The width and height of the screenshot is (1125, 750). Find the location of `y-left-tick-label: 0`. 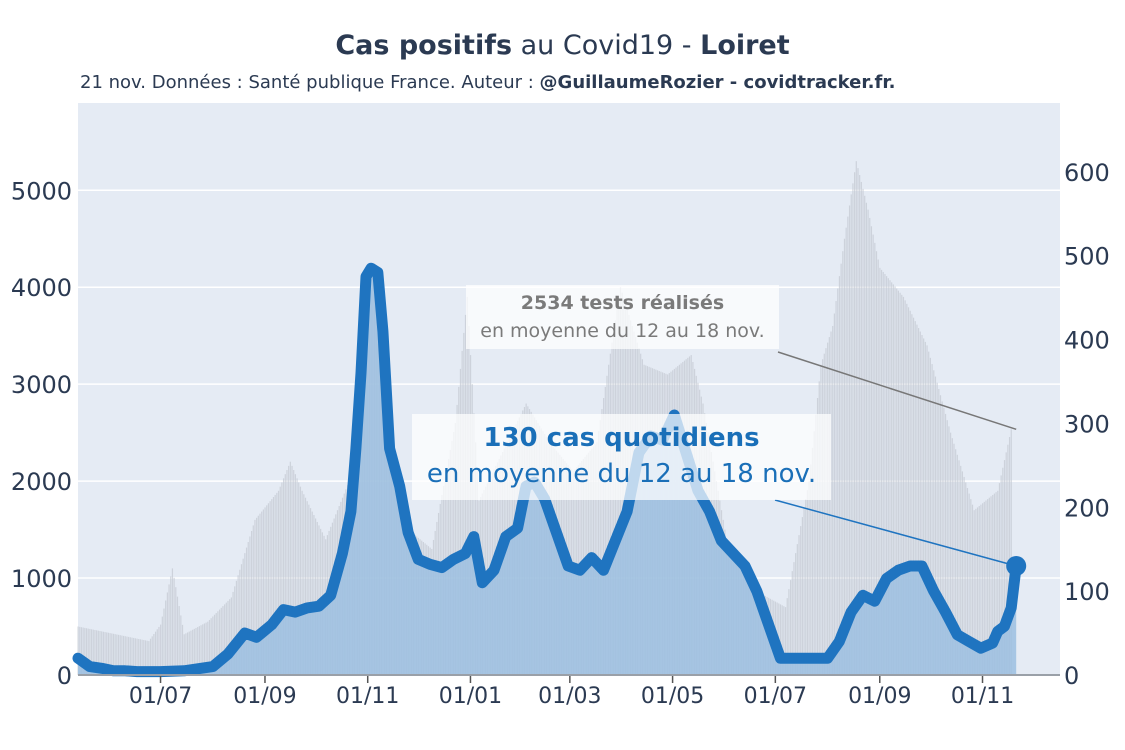

y-left-tick-label: 0 is located at coordinates (64, 676).